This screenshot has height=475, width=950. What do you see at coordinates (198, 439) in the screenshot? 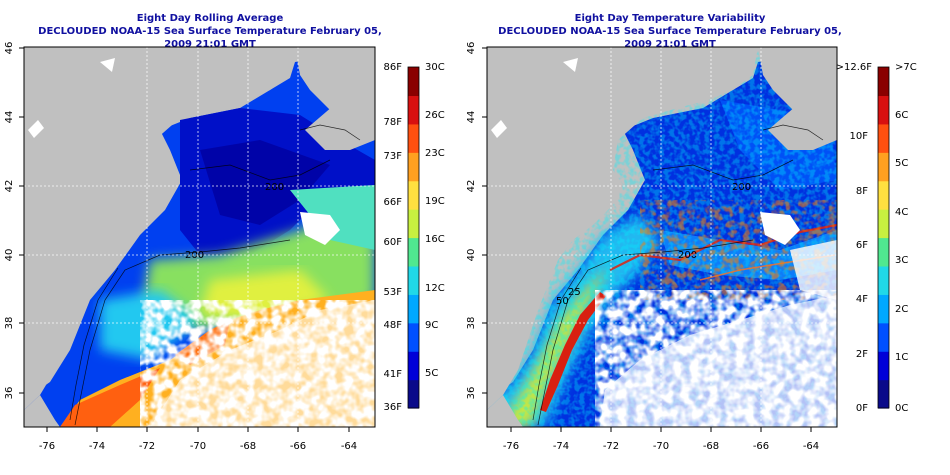
I see `panel1-x-axis: -76 -74 -72 -70 -68 -66 -64` at bounding box center [198, 439].